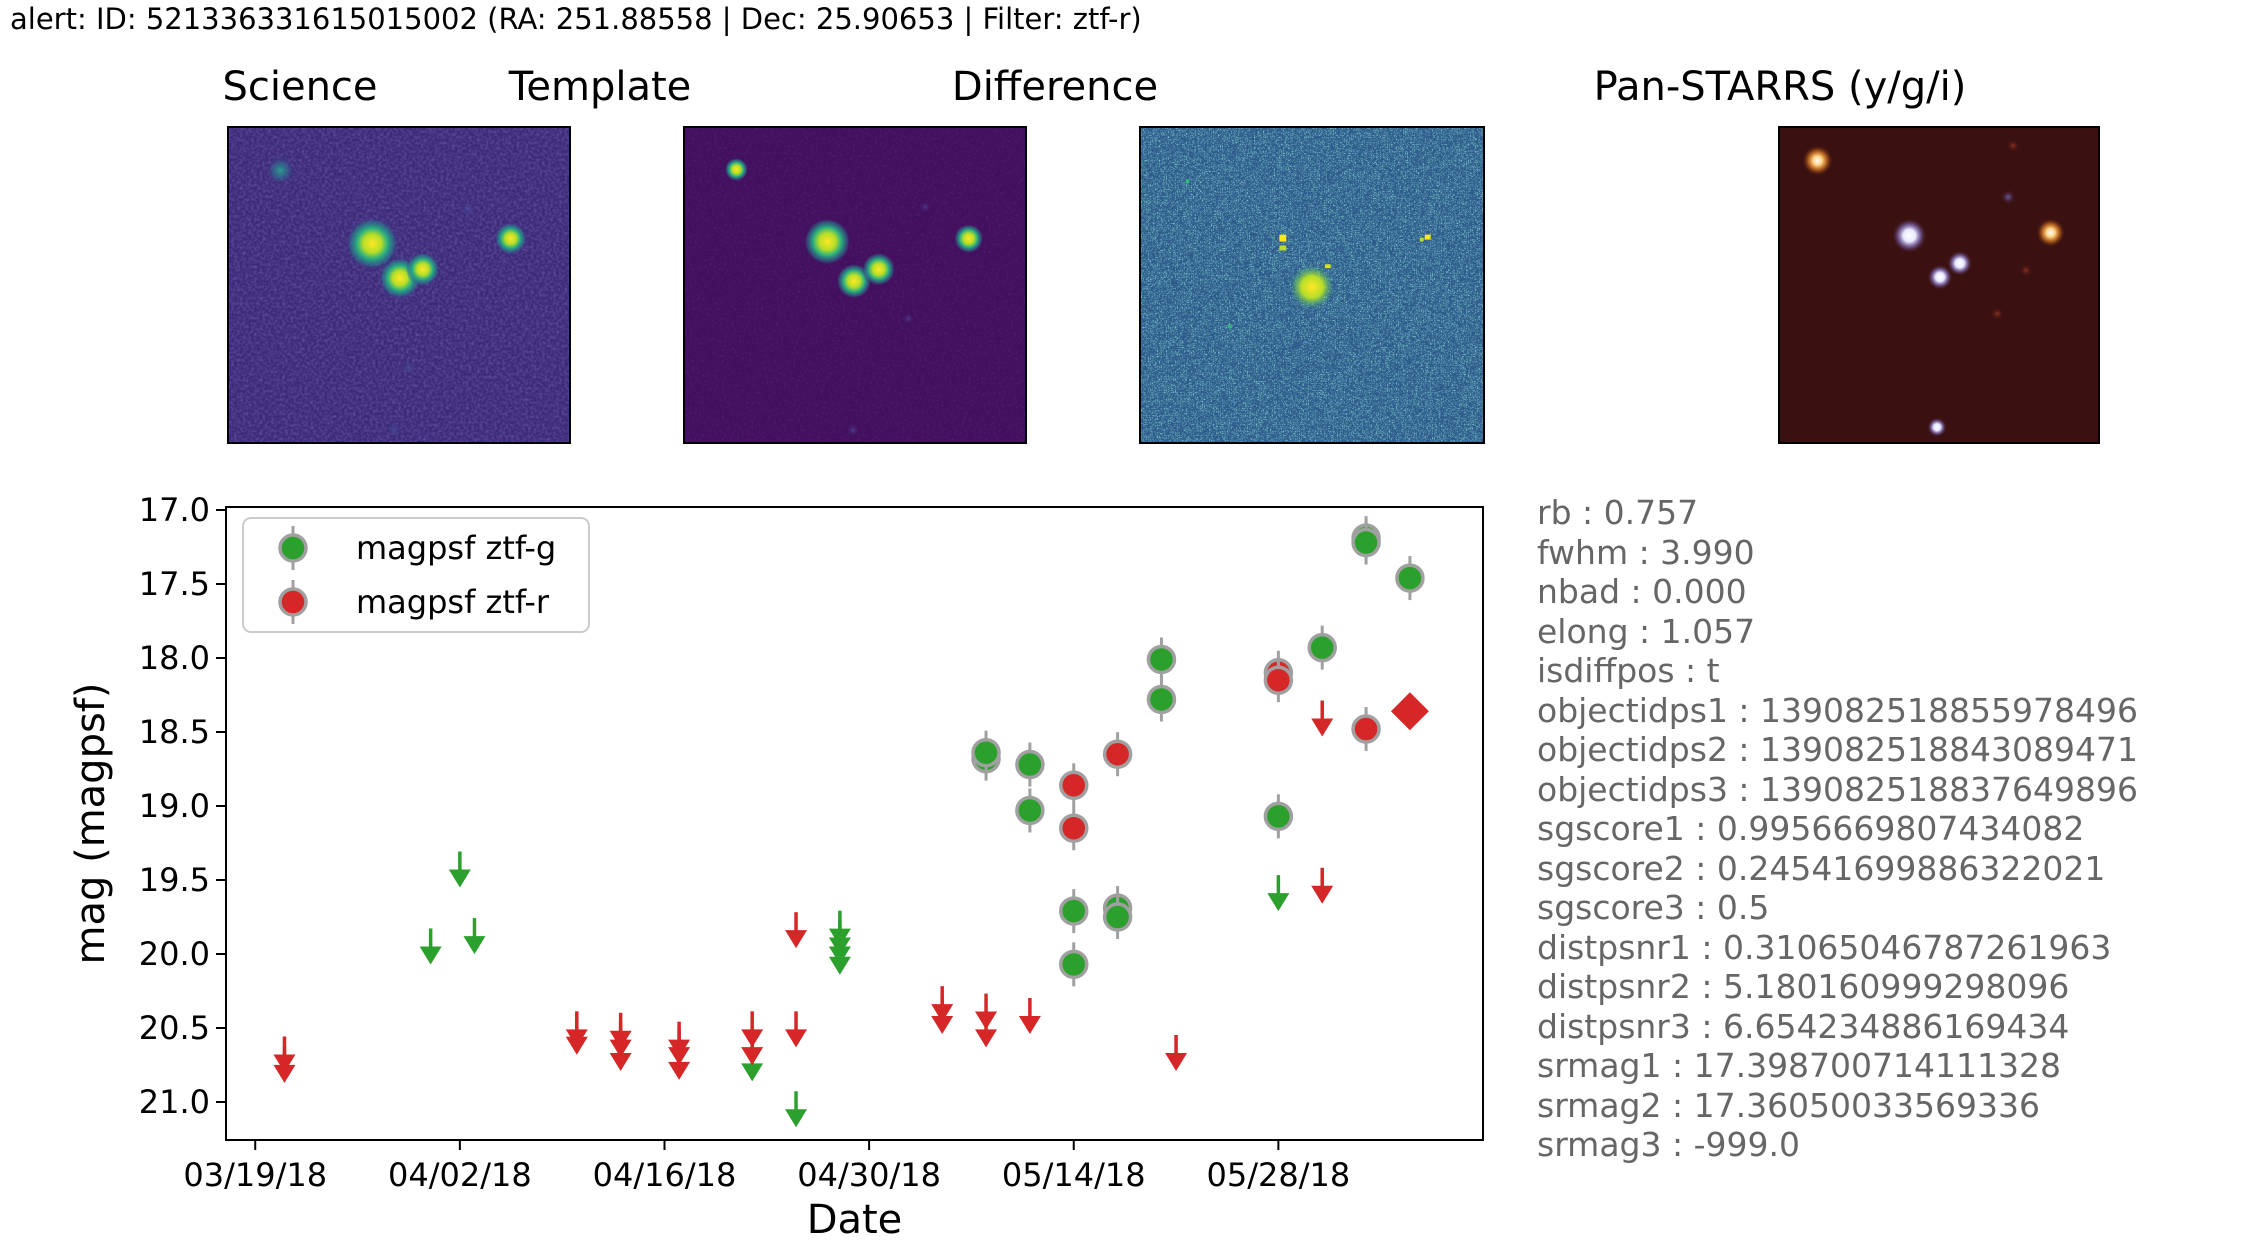  I want to click on property-line: fwhm : 3.990, so click(1646, 552).